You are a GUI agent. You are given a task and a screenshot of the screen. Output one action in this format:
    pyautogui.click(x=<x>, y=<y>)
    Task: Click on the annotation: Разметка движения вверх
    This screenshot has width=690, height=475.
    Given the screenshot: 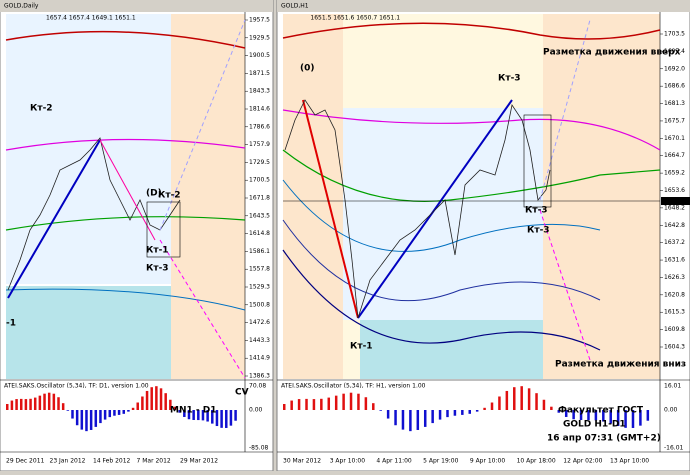 What is the action you would take?
    pyautogui.click(x=612, y=53)
    